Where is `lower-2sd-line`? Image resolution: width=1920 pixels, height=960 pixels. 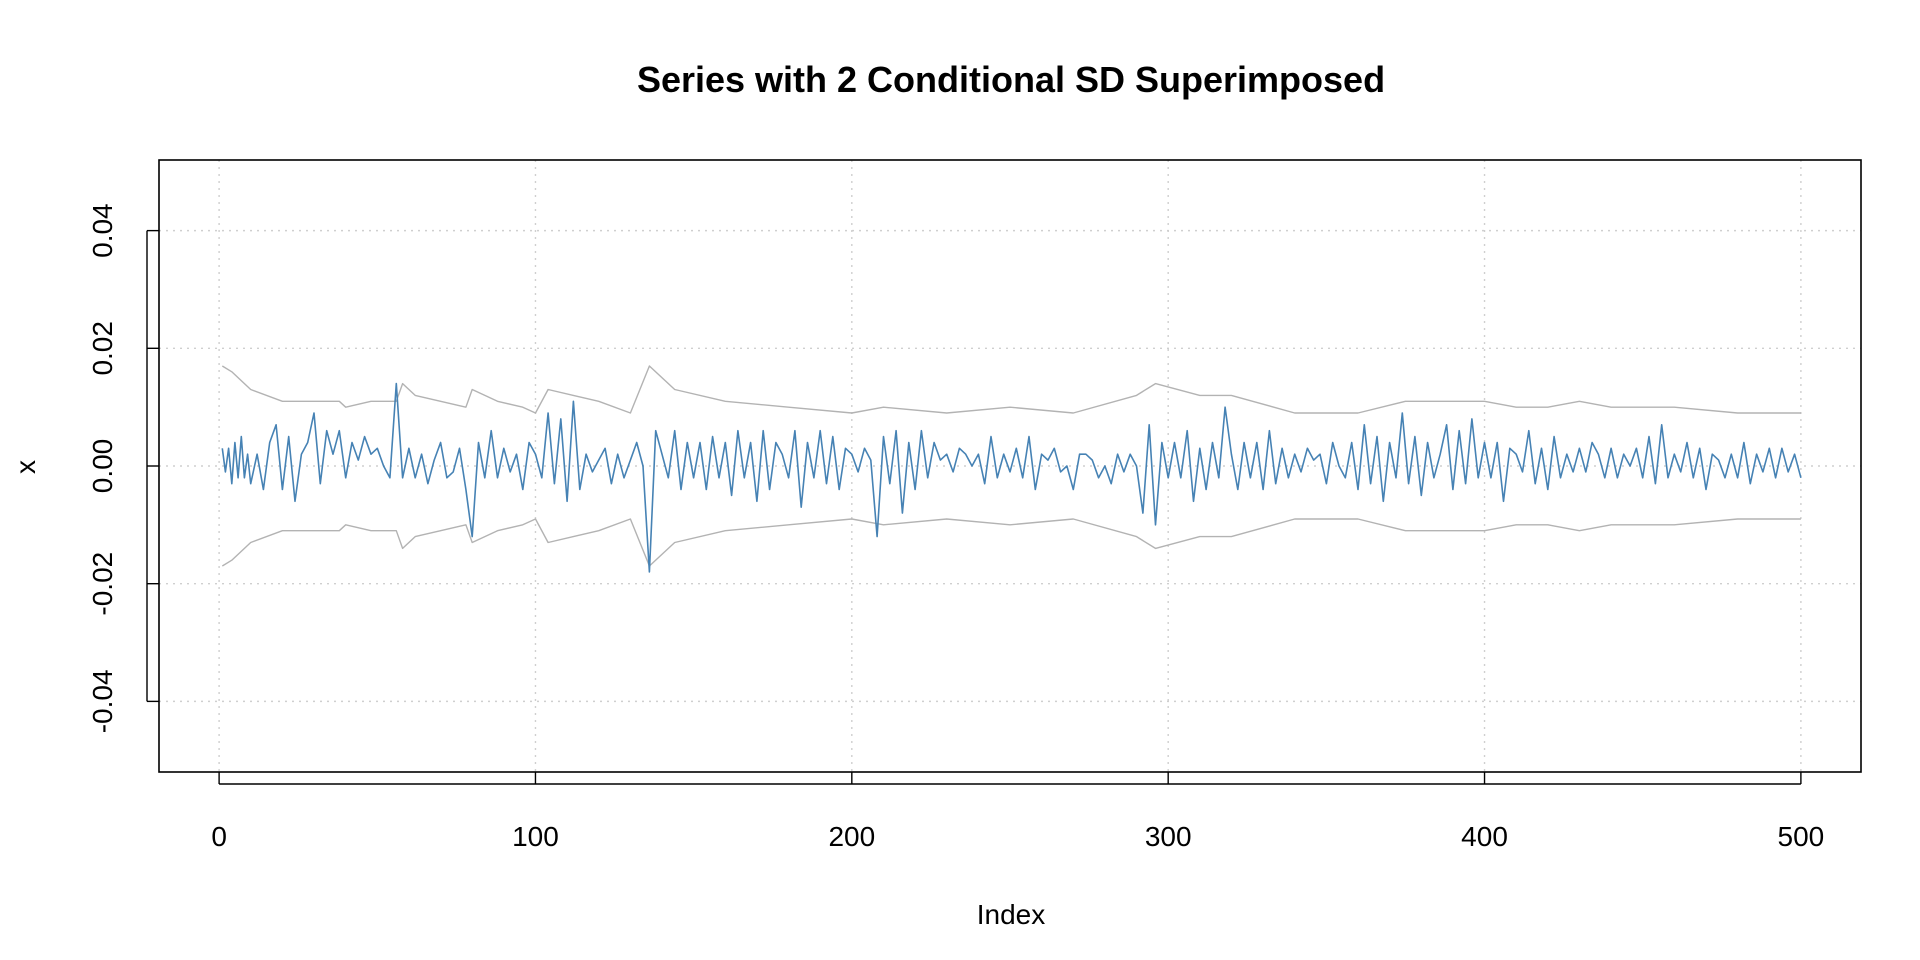 lower-2sd-line is located at coordinates (1011, 542).